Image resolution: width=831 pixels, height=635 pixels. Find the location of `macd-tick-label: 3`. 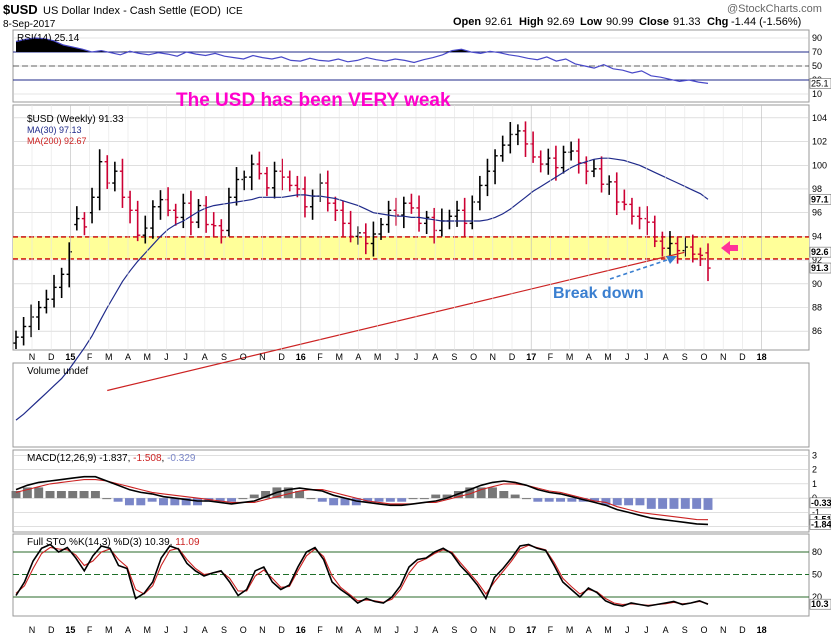

macd-tick-label: 3 is located at coordinates (814, 455).